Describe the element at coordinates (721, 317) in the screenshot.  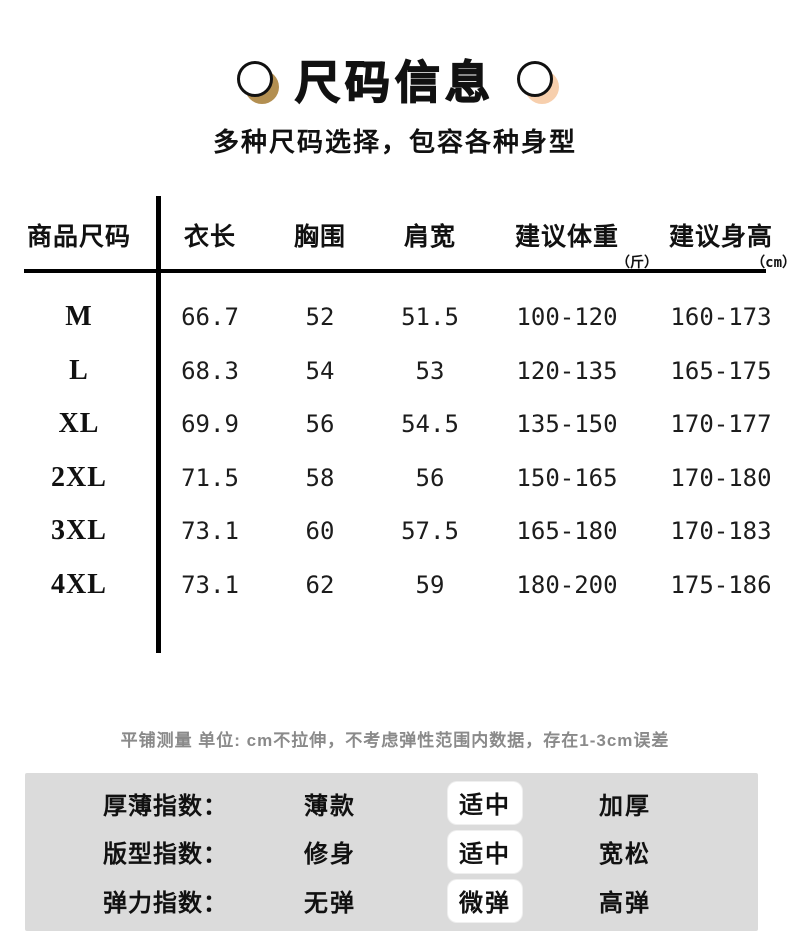
I see `cell-height: 160-173` at that location.